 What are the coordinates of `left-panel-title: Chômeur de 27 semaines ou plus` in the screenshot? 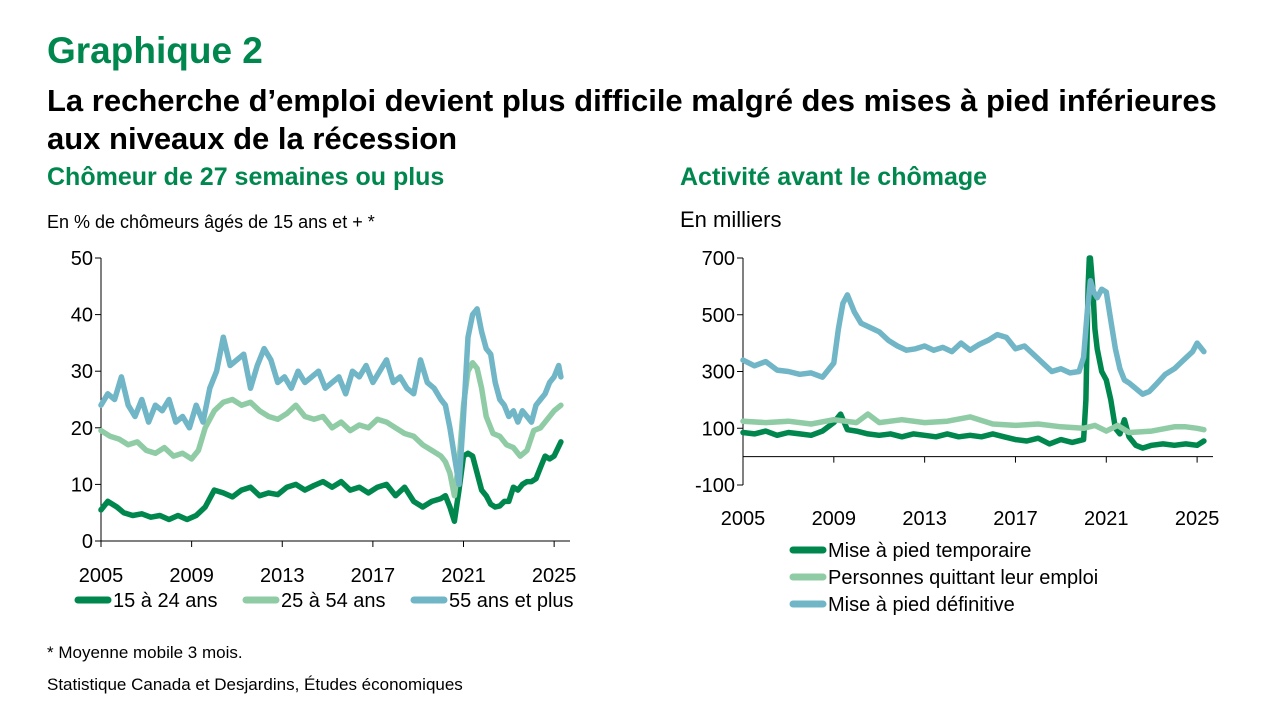 It's located at (246, 177).